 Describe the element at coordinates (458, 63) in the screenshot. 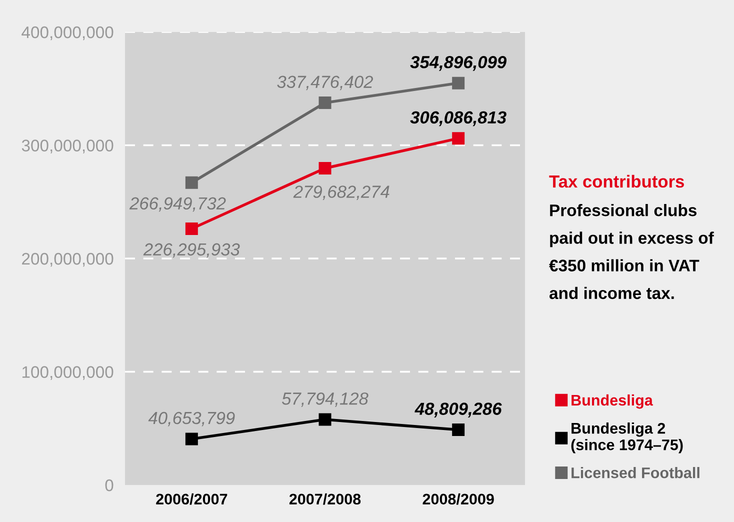

I see `data-label: 354,896,099` at that location.